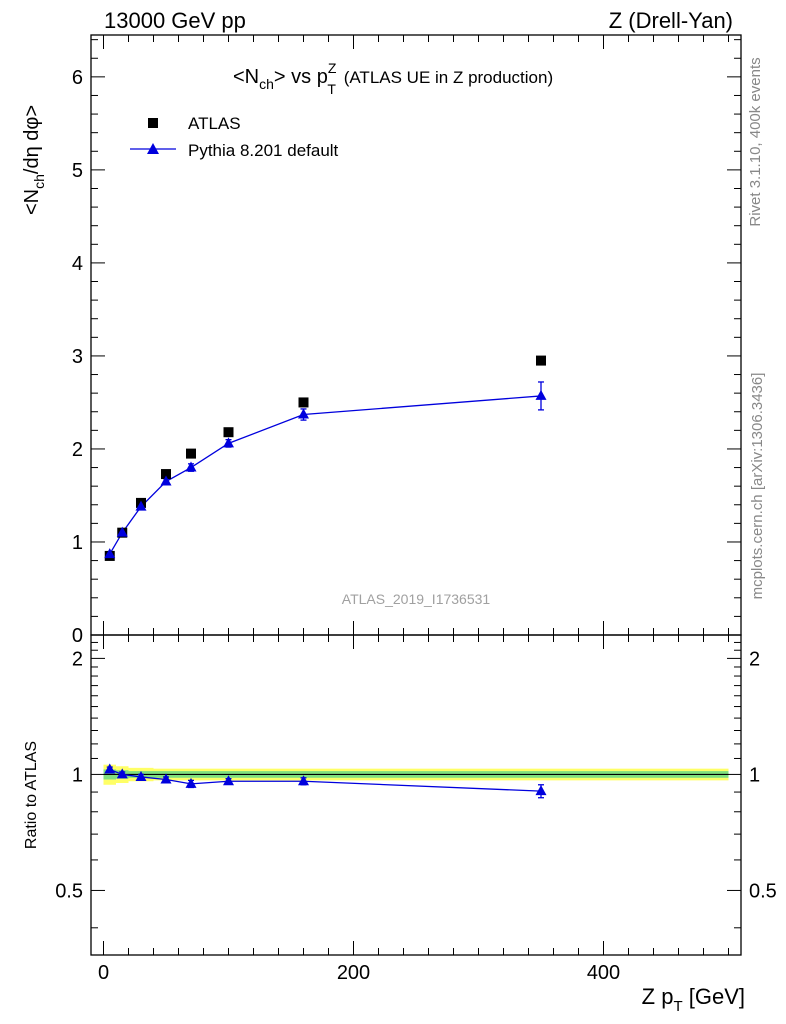  Describe the element at coordinates (658, 996) in the screenshot. I see `xlabel-part: Z p` at that location.